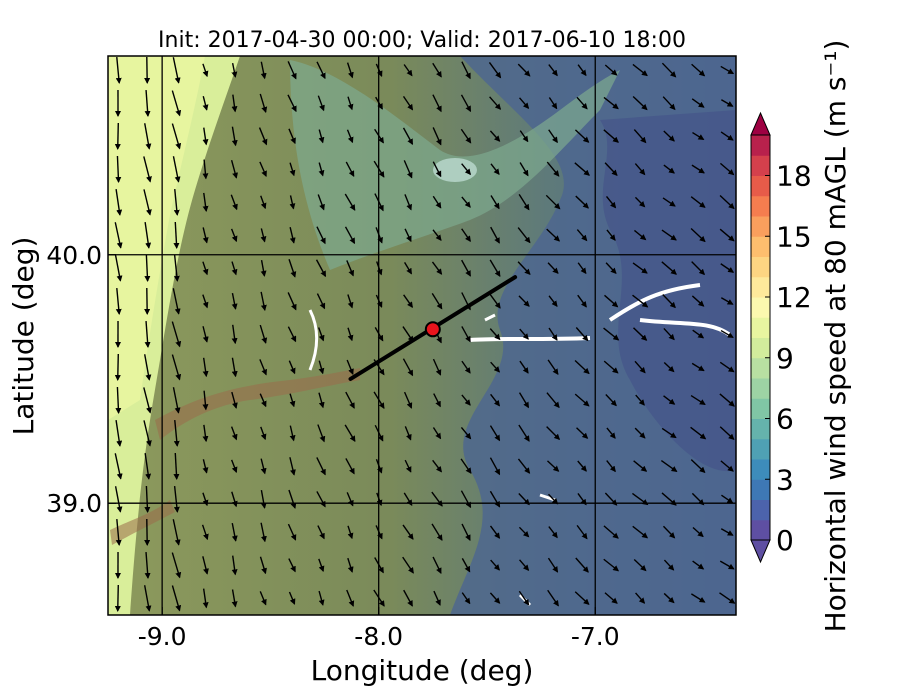  Describe the element at coordinates (23, 336) in the screenshot. I see `y-axis-label: Latitude (deg)` at that location.